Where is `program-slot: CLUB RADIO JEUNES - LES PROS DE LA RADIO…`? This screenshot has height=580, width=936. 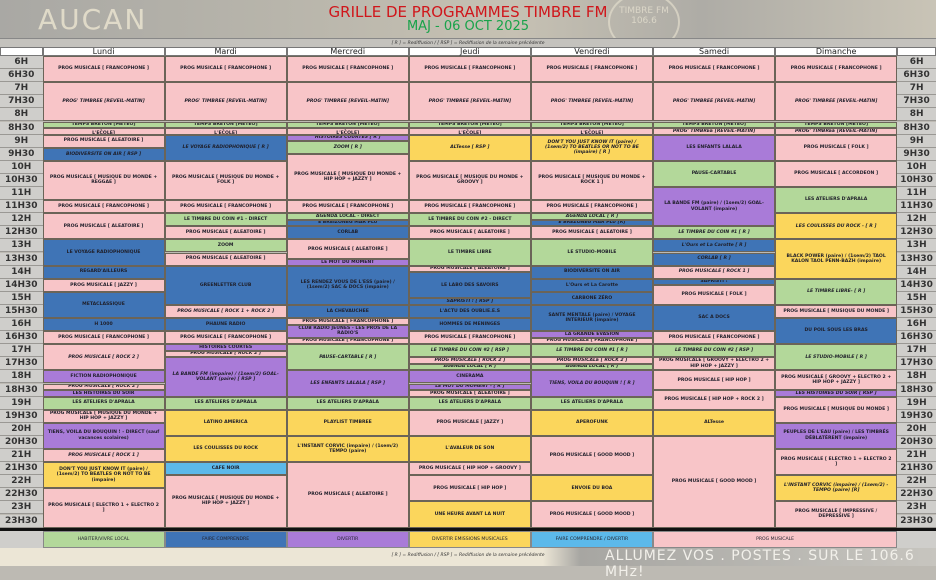 program-slot: CLUB RADIO JEUNES - LES PROS DE LA RADIO… is located at coordinates (347, 331).